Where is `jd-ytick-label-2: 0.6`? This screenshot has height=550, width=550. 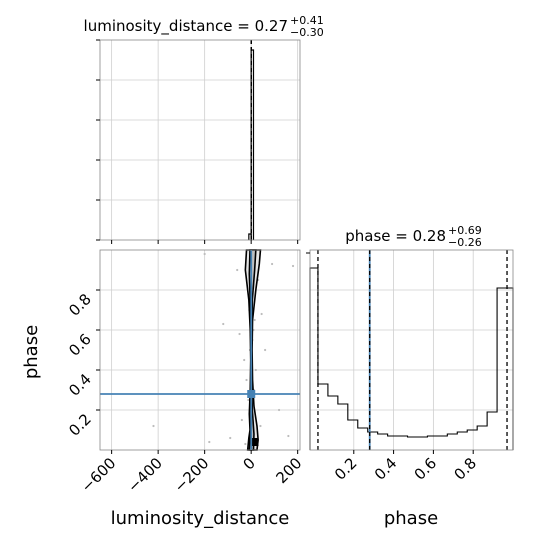
jd-ytick-label-2: 0.6 is located at coordinates (80, 345).